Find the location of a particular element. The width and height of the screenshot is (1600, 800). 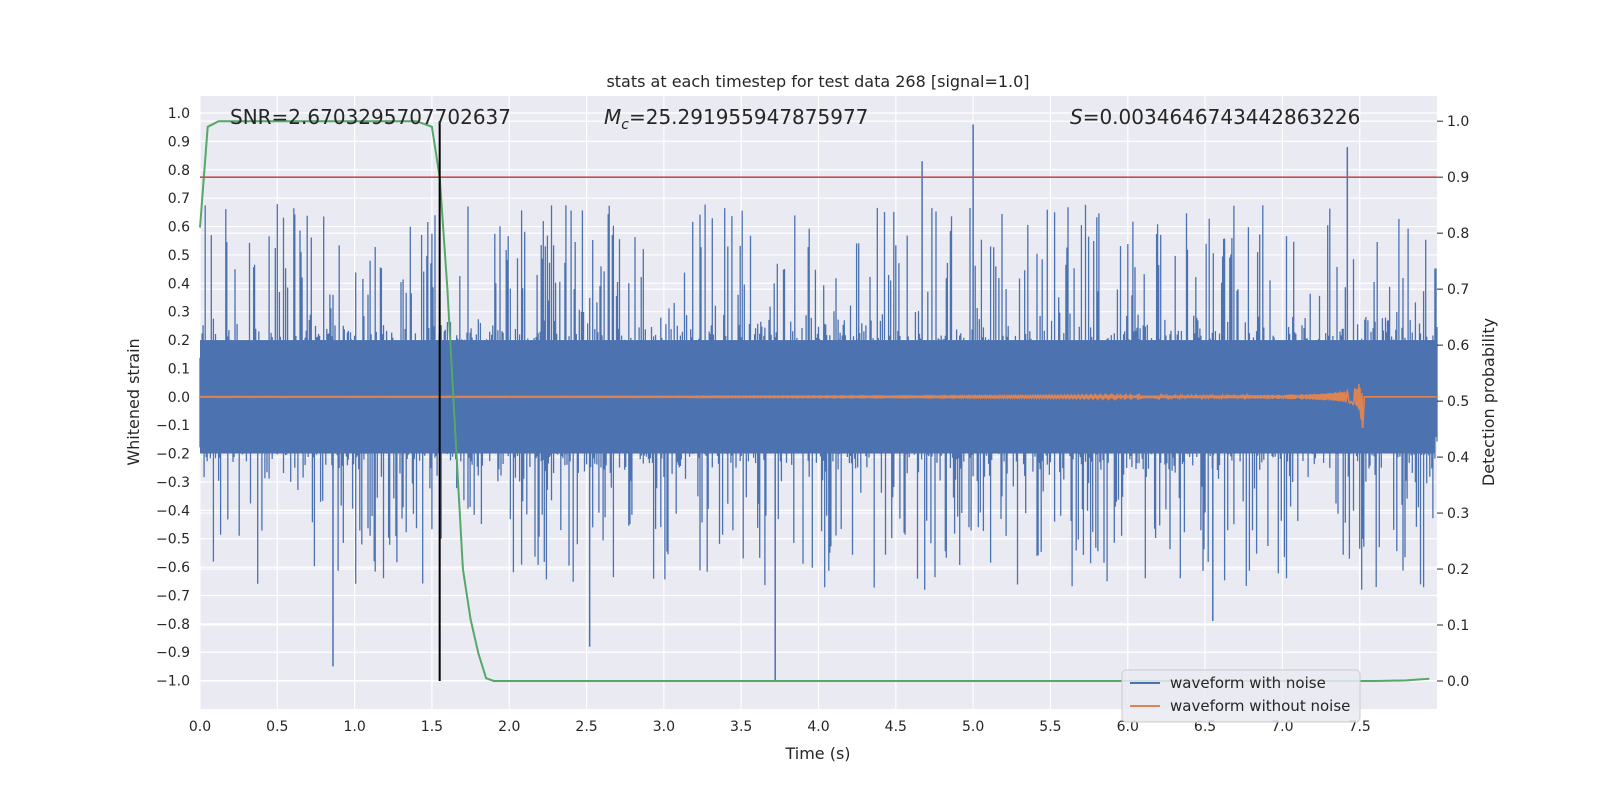

x-tick-label: 3.0 is located at coordinates (664, 727).